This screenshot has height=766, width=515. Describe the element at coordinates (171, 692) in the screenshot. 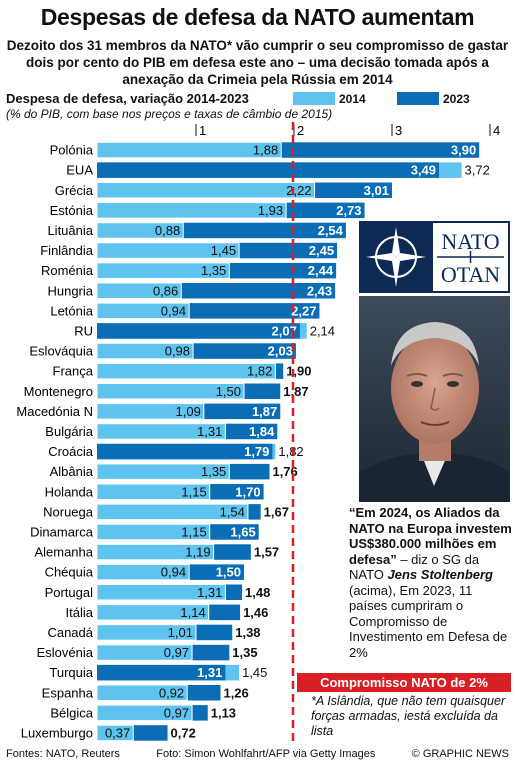

I see `value-label-2014: 0,92` at that location.